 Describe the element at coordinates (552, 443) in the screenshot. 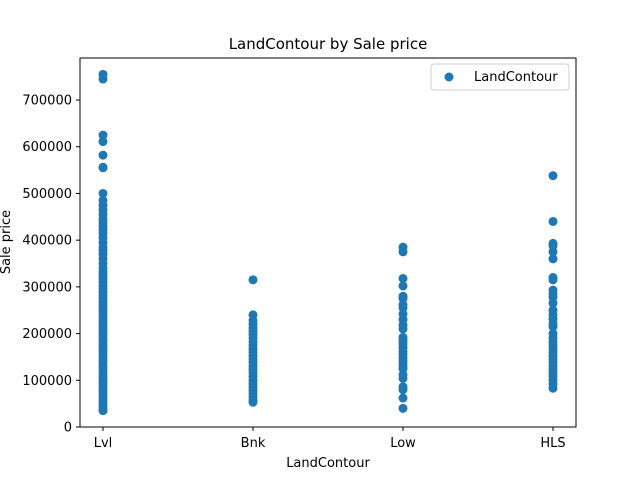

I see `x-tick-label-hls: HLS` at that location.